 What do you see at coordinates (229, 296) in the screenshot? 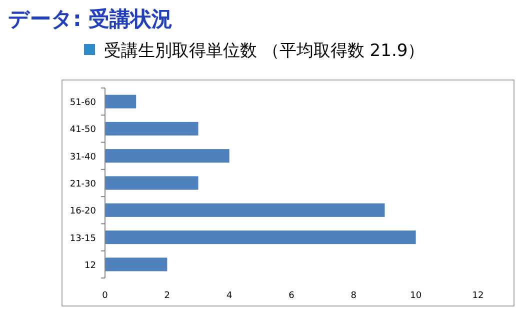
I see `x-tick-label: 4` at bounding box center [229, 296].